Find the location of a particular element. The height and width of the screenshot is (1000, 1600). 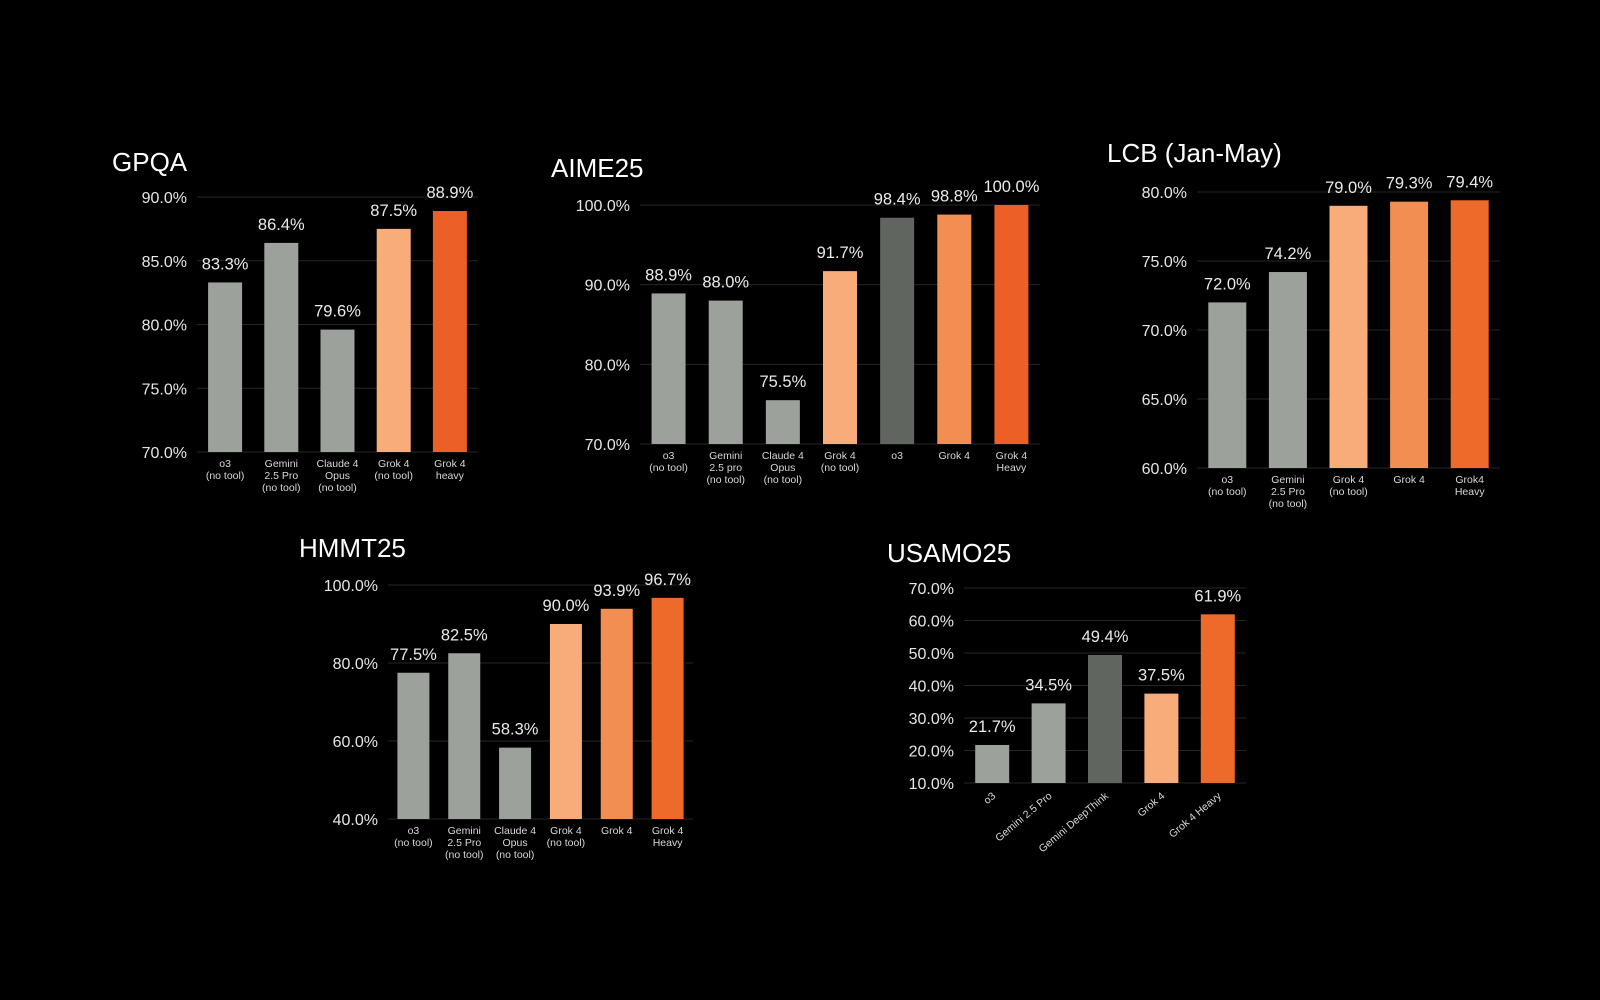

data-label: 79.6% is located at coordinates (337, 312).